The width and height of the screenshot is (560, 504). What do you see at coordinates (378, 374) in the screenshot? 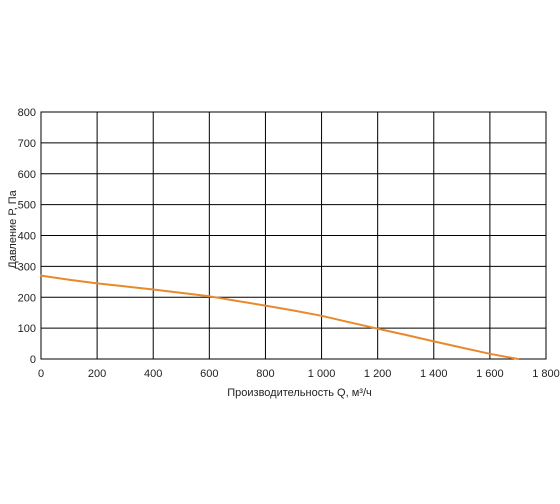
I see `x-tick-label: 1 200` at bounding box center [378, 374].